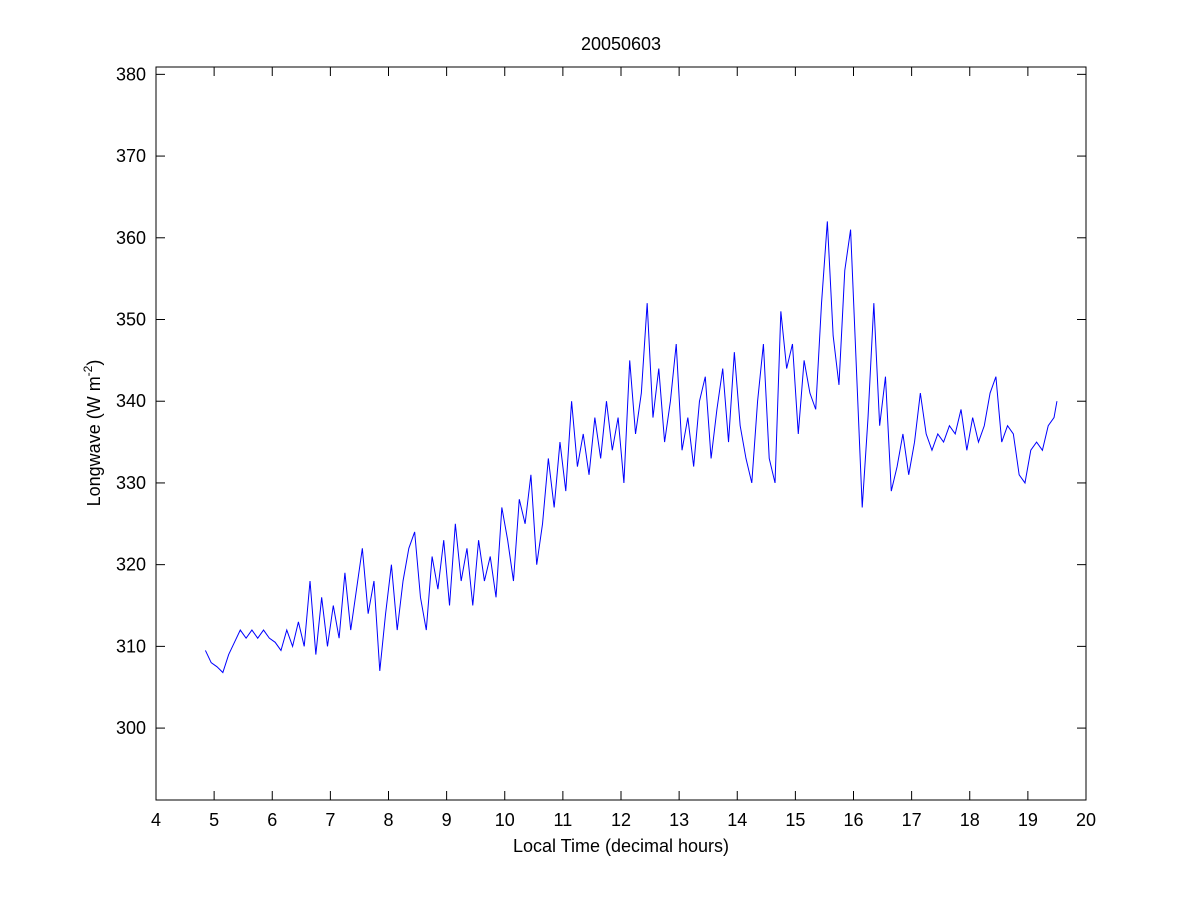 This screenshot has width=1200, height=905. What do you see at coordinates (853, 820) in the screenshot?
I see `x-tick-label: 16` at bounding box center [853, 820].